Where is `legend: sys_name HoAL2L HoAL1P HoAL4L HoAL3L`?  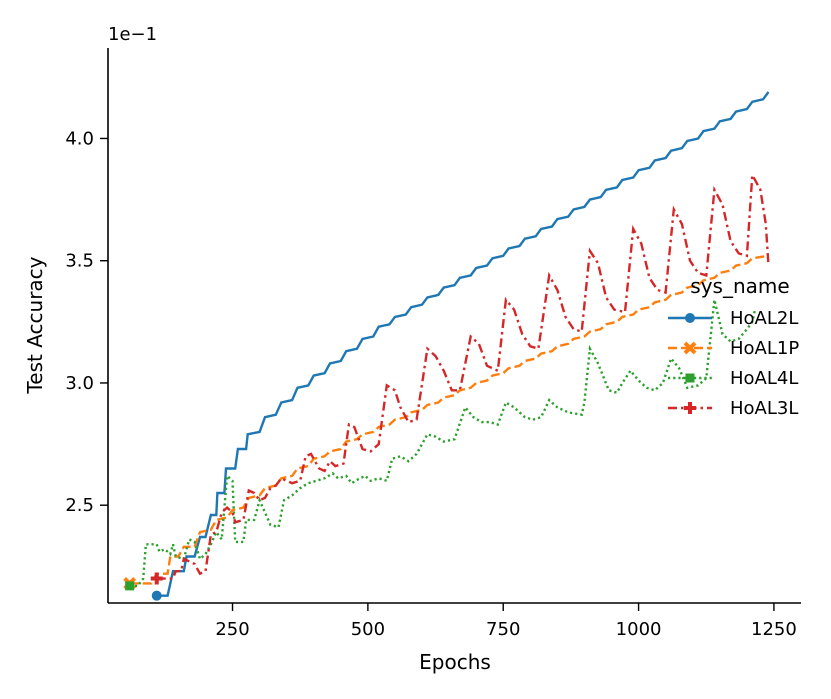 legend: sys_name HoAL2L HoAL1P HoAL4L HoAL3L is located at coordinates (733, 346).